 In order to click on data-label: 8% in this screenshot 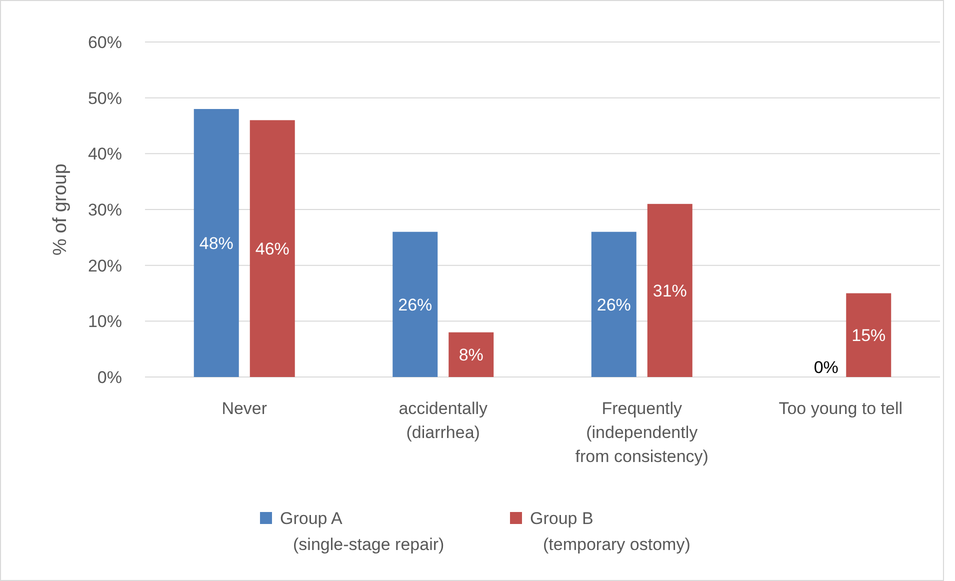, I will do `click(471, 355)`.